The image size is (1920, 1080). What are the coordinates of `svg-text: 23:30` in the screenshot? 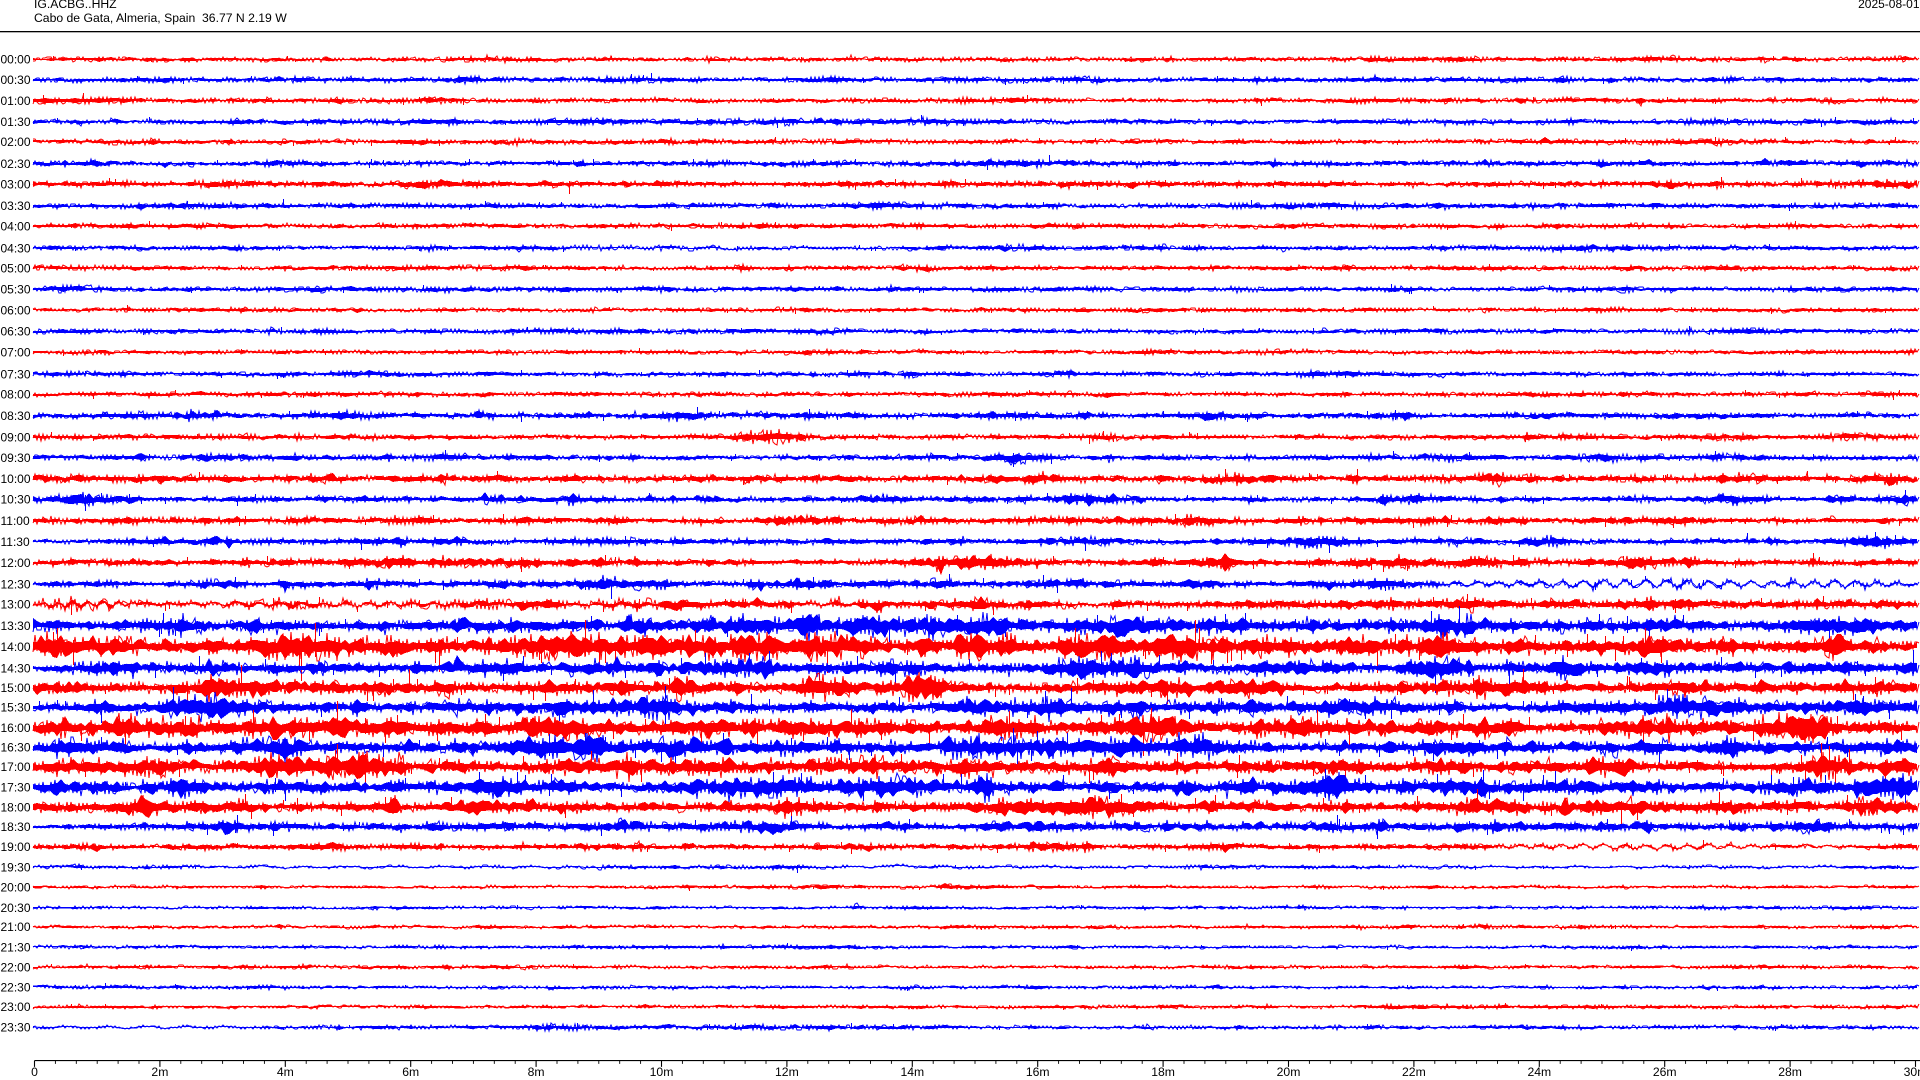 It's located at (16, 1028).